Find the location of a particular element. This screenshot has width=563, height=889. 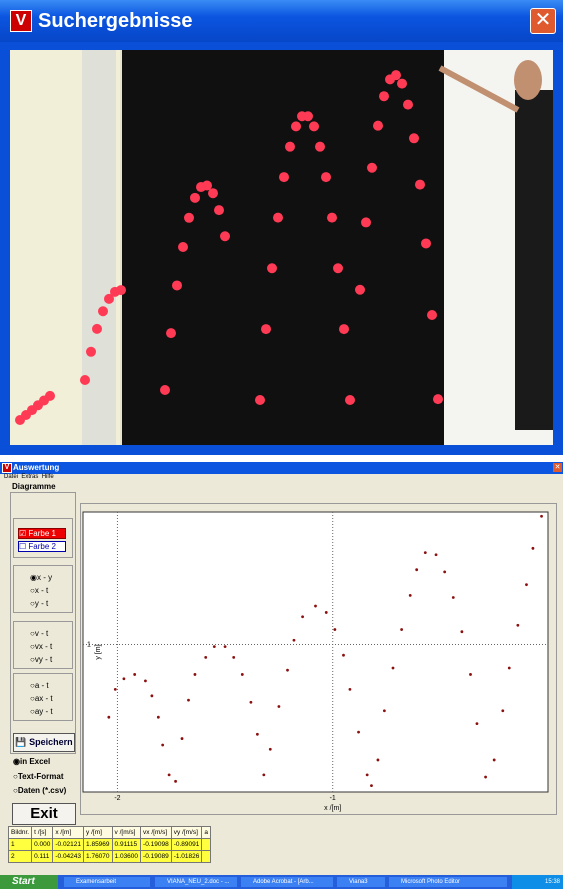

start-button: Start is located at coordinates (29, 882).